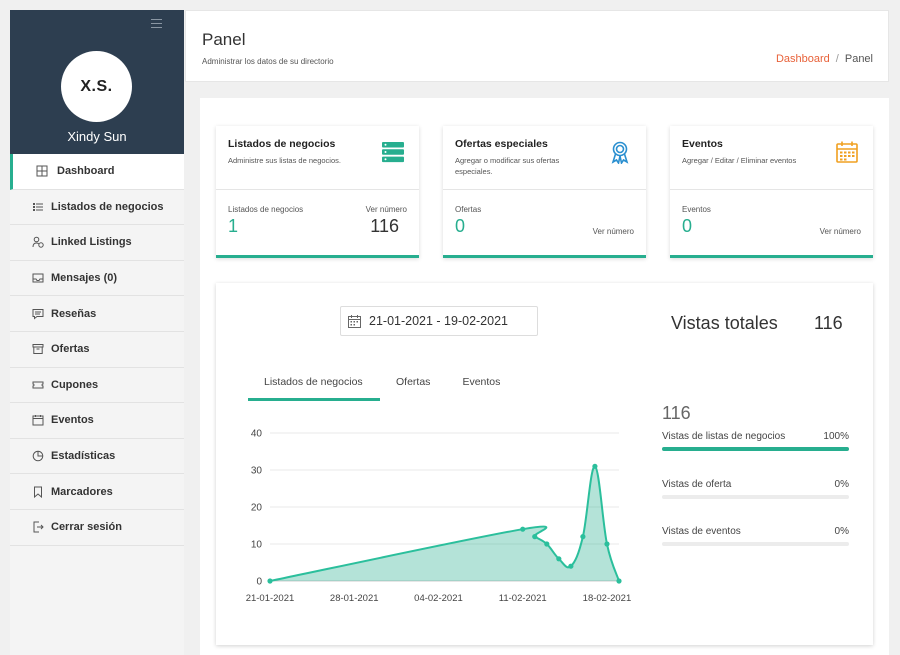 This screenshot has height=655, width=900. Describe the element at coordinates (38, 314) in the screenshot. I see `comment-icon` at that location.